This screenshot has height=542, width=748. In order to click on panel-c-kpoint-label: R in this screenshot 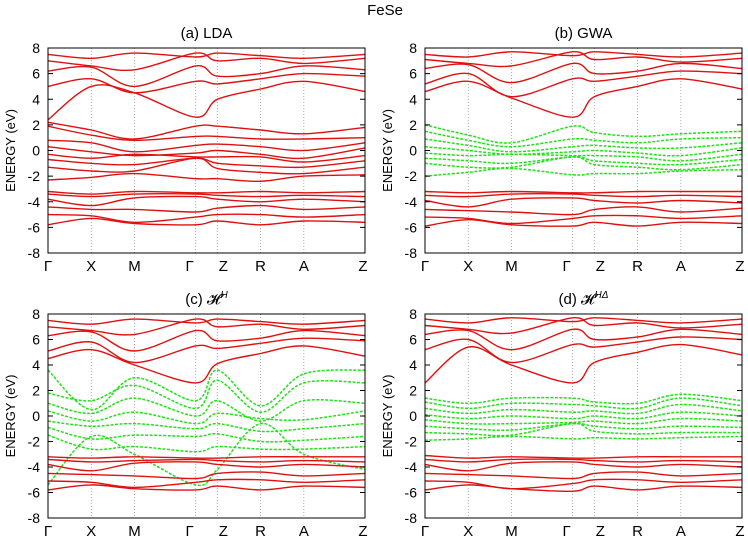, I will do `click(260, 531)`.